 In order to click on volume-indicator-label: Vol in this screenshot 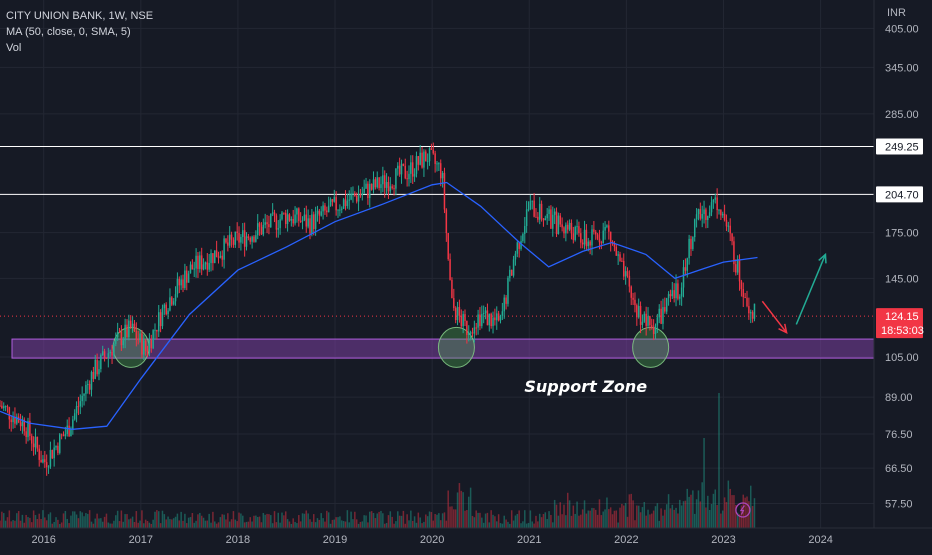, I will do `click(14, 48)`.